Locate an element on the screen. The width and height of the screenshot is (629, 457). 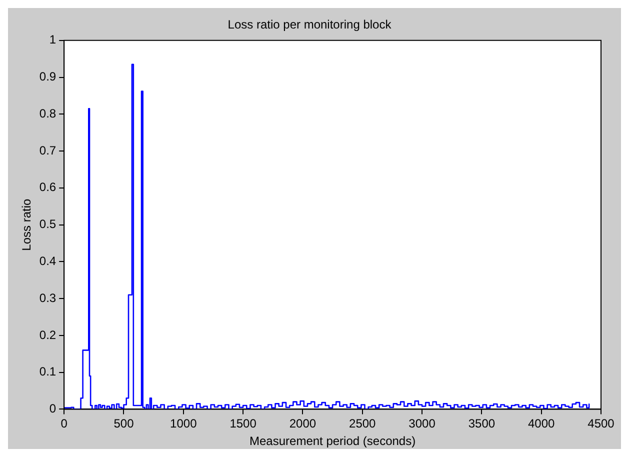
y-tick-label: 0.6 is located at coordinates (47, 187).